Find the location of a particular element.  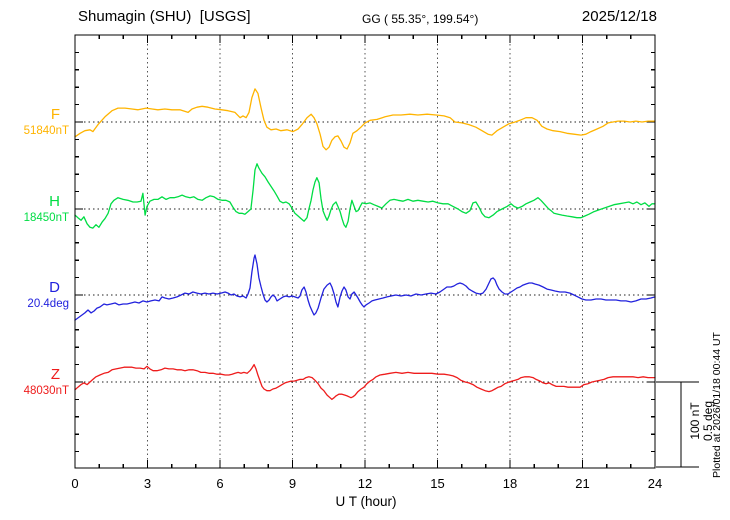

channel-label-D: D is located at coordinates (54, 287).